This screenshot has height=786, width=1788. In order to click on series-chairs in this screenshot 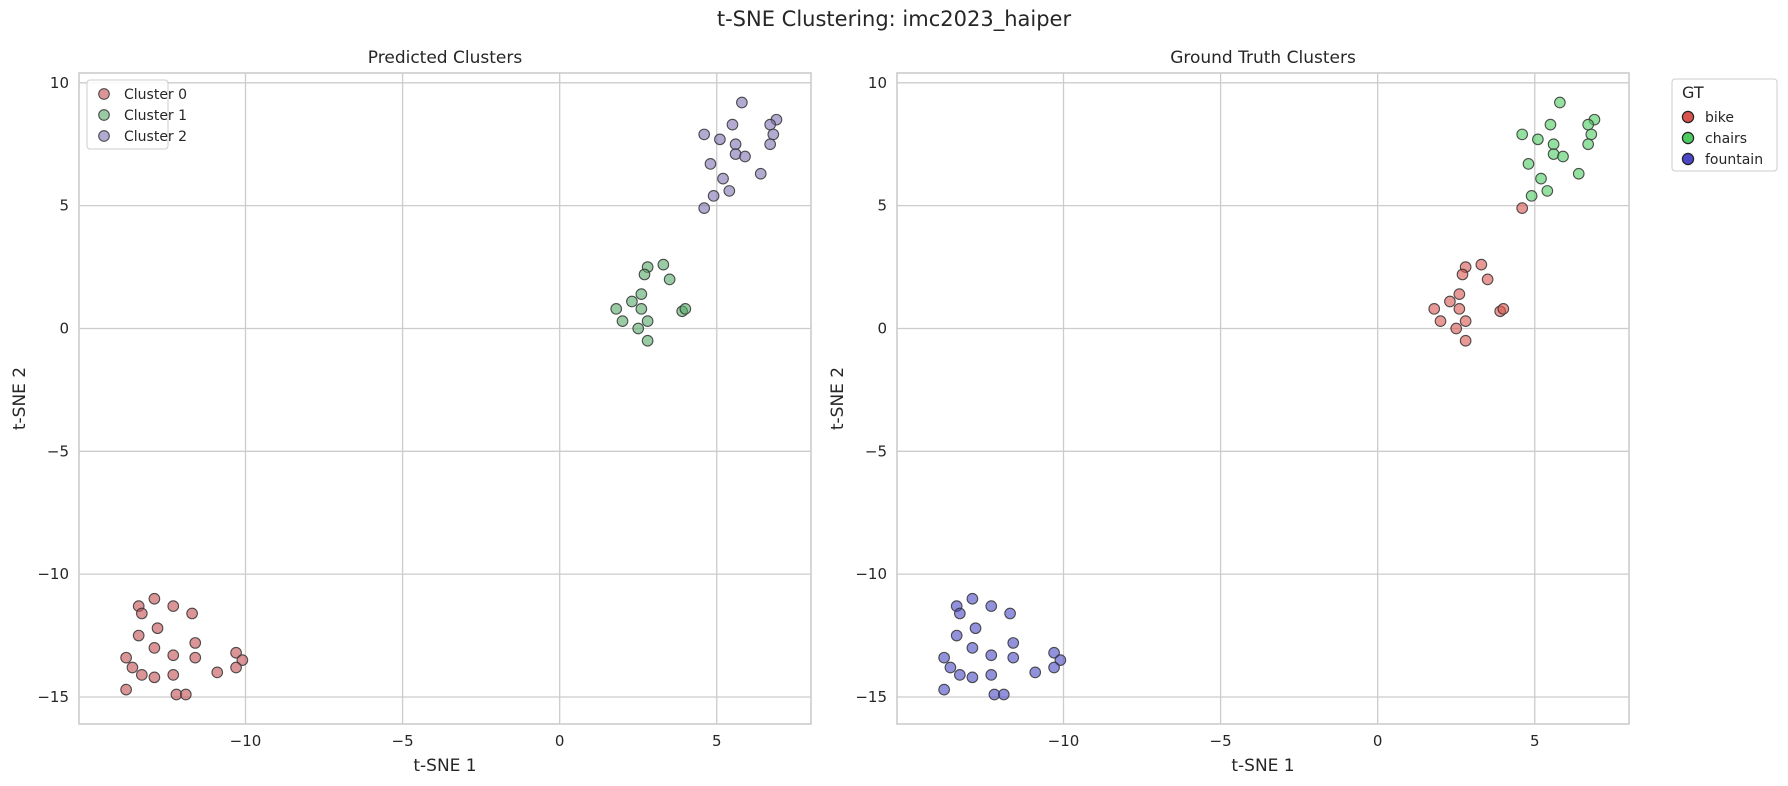, I will do `click(1558, 149)`.